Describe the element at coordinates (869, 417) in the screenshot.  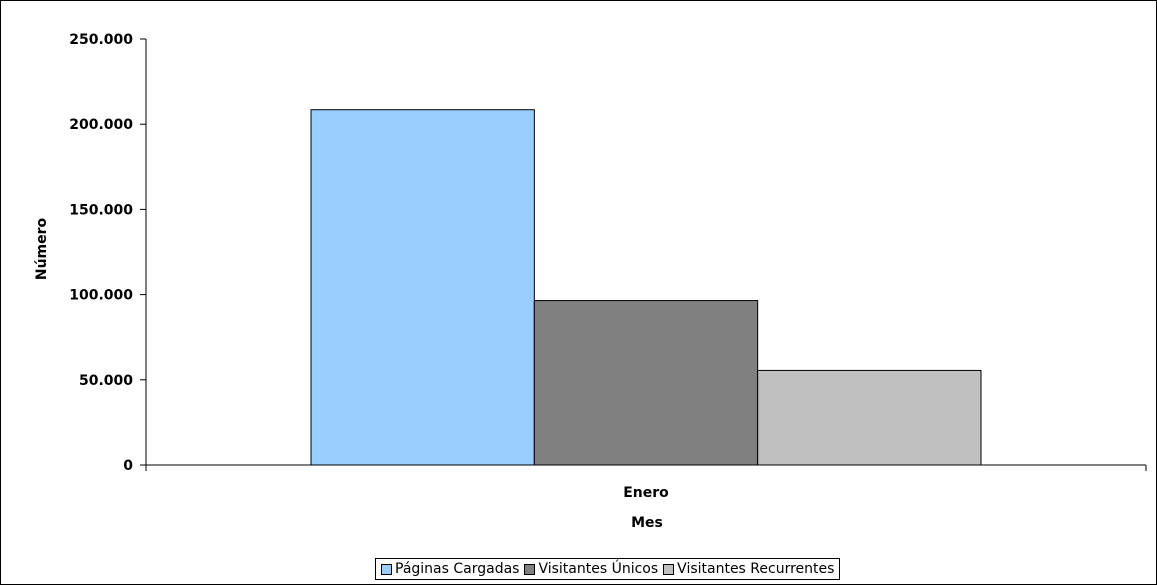
I see `bar-visitantes-recurrentes` at that location.